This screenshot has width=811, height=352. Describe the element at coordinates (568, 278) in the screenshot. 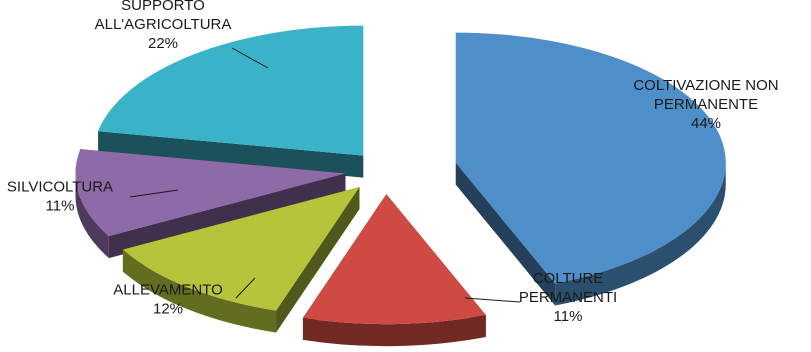

I see `slice-name-1-0: COLTURE` at that location.